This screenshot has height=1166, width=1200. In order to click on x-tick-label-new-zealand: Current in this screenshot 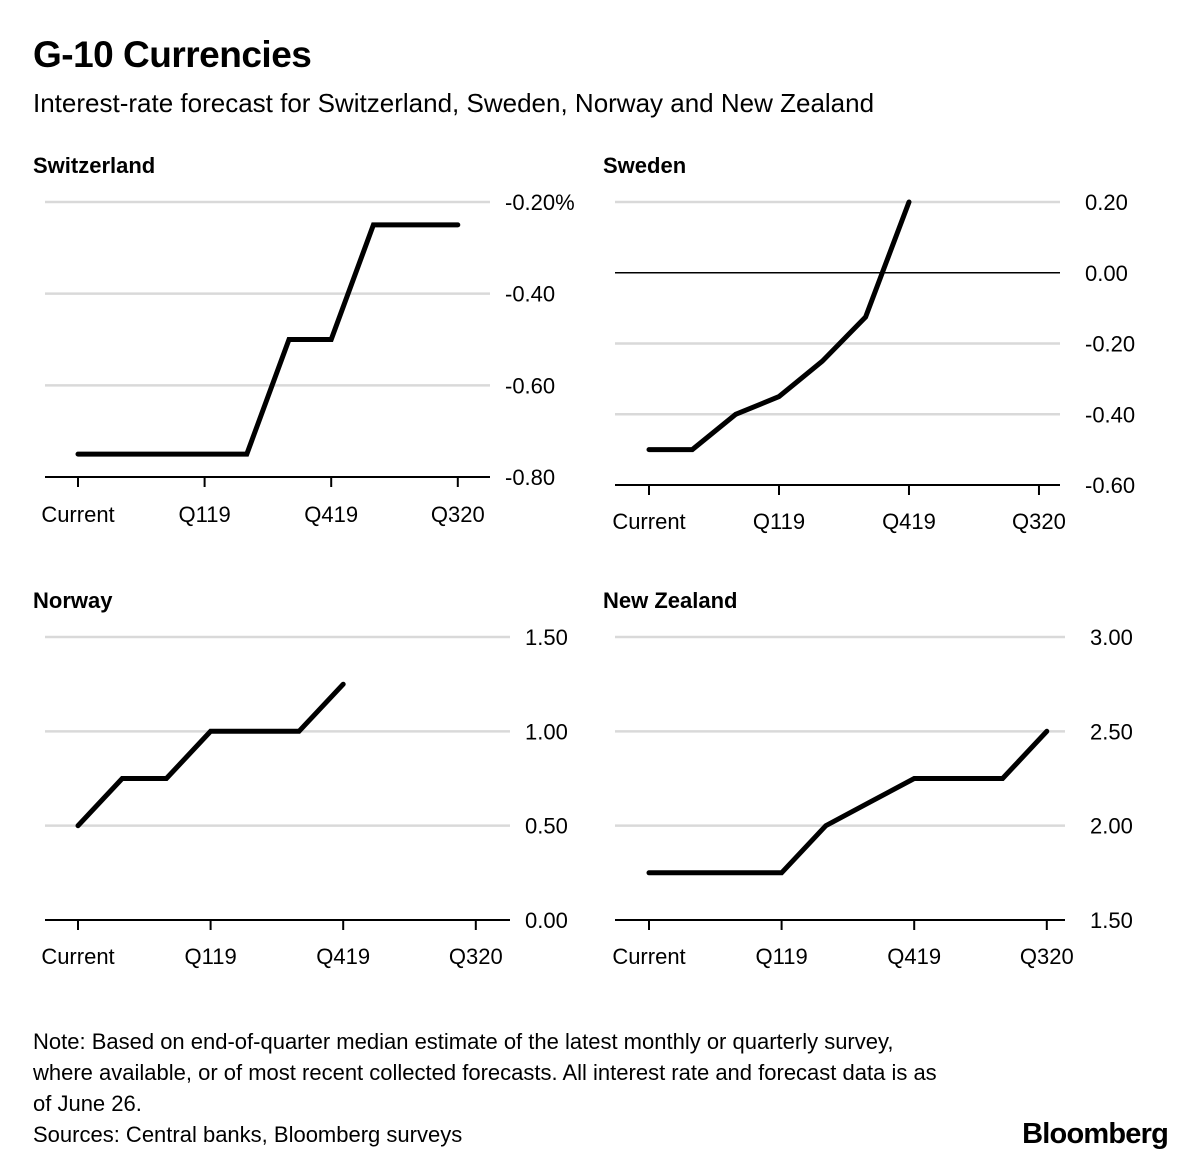, I will do `click(648, 956)`.